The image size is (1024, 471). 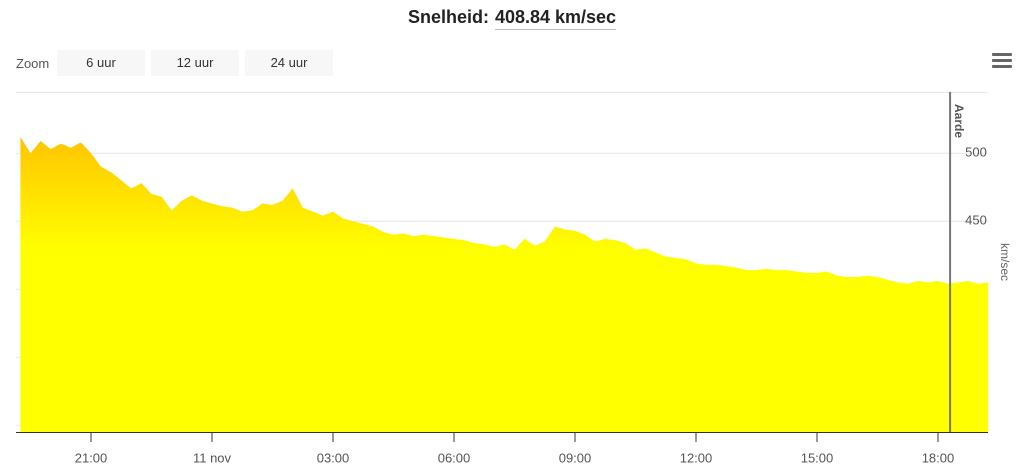 I want to click on x-tick-label: 03:00, so click(x=333, y=457).